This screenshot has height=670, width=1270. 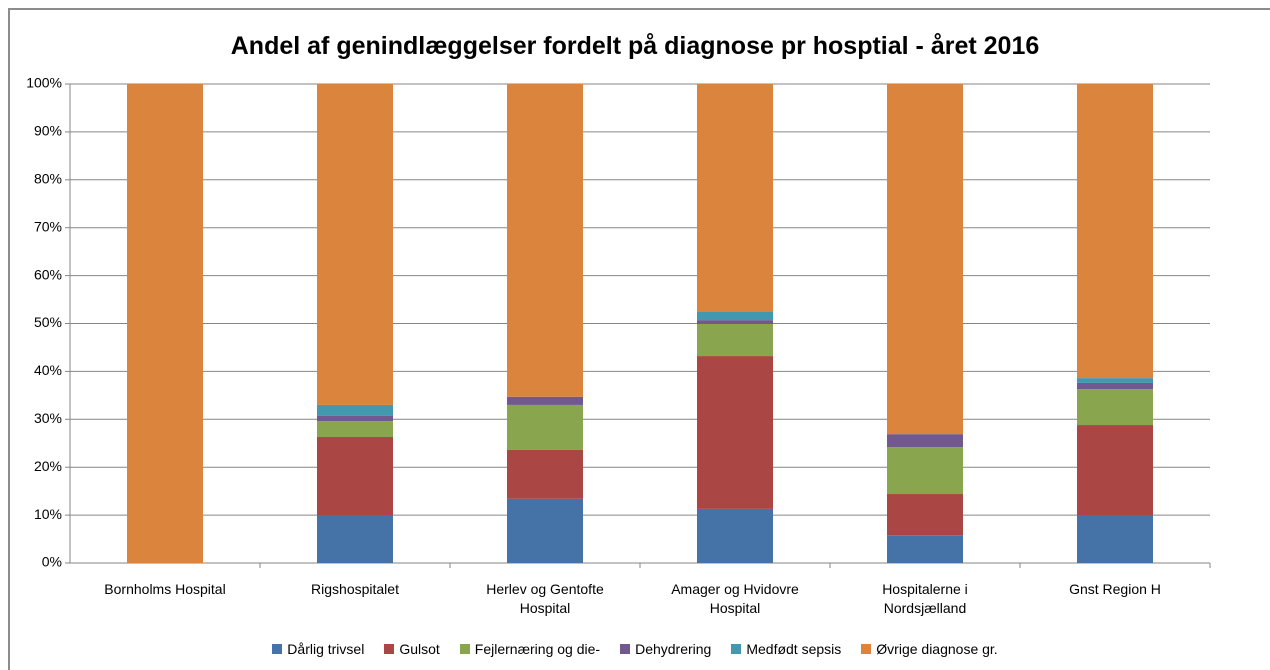 What do you see at coordinates (545, 598) in the screenshot?
I see `x-tick-label: Herlev og Gentofte Hospital` at bounding box center [545, 598].